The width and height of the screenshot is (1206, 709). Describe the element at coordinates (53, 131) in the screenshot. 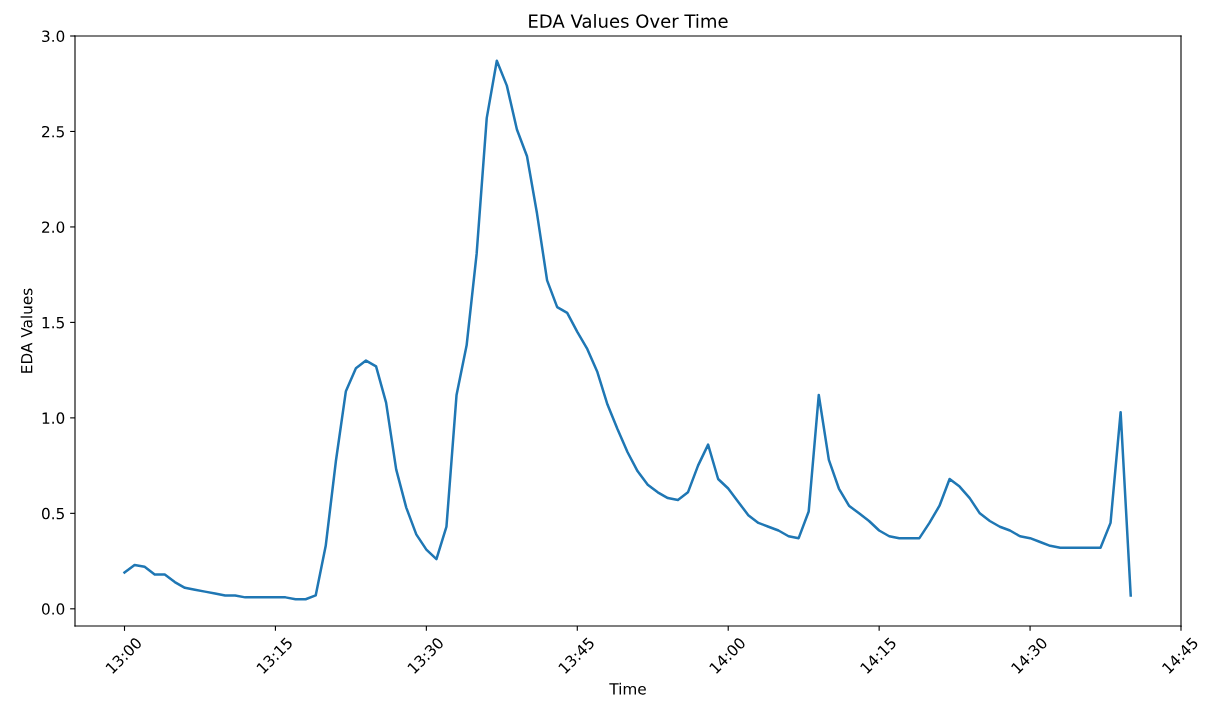

I see `y-tick-label: 2.5` at that location.